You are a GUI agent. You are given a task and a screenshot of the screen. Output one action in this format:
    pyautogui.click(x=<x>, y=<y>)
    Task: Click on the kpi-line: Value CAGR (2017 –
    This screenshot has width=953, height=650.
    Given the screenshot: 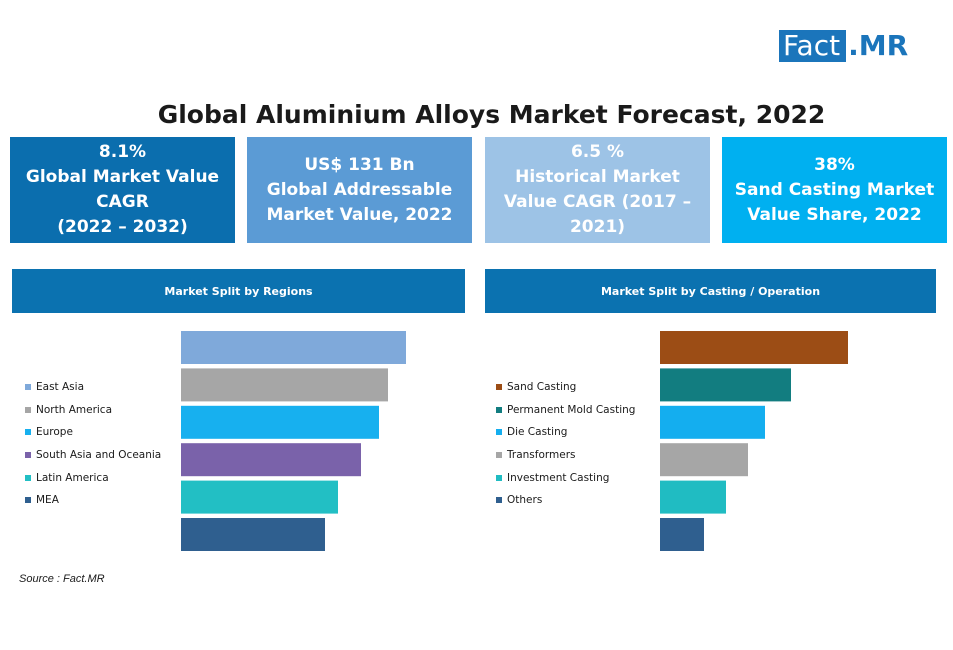 What is the action you would take?
    pyautogui.click(x=597, y=202)
    